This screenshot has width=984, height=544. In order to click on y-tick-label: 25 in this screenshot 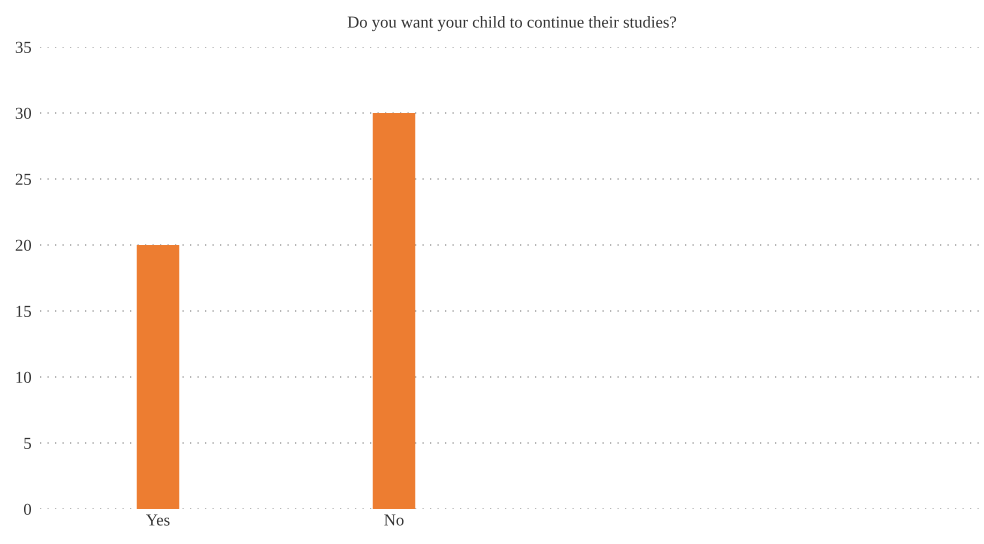, I will do `click(24, 179)`.